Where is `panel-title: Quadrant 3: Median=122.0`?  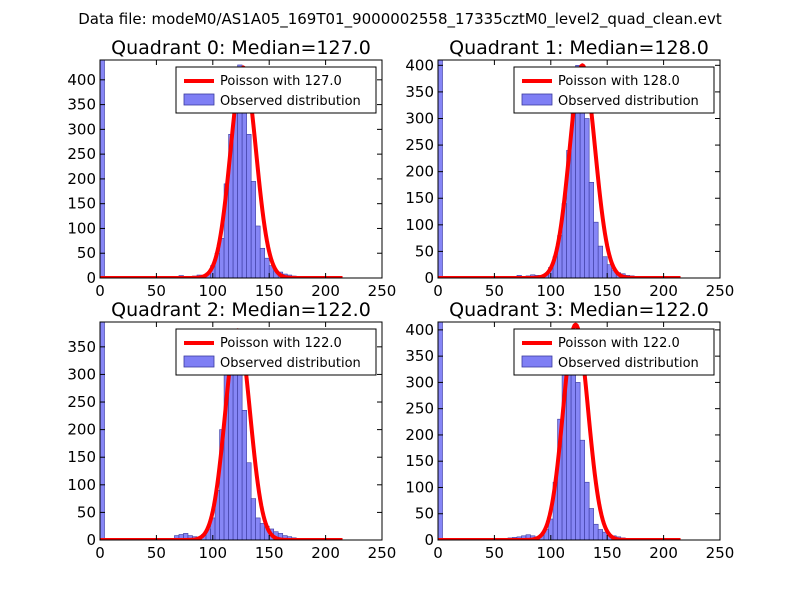 panel-title: Quadrant 3: Median=122.0 is located at coordinates (579, 310).